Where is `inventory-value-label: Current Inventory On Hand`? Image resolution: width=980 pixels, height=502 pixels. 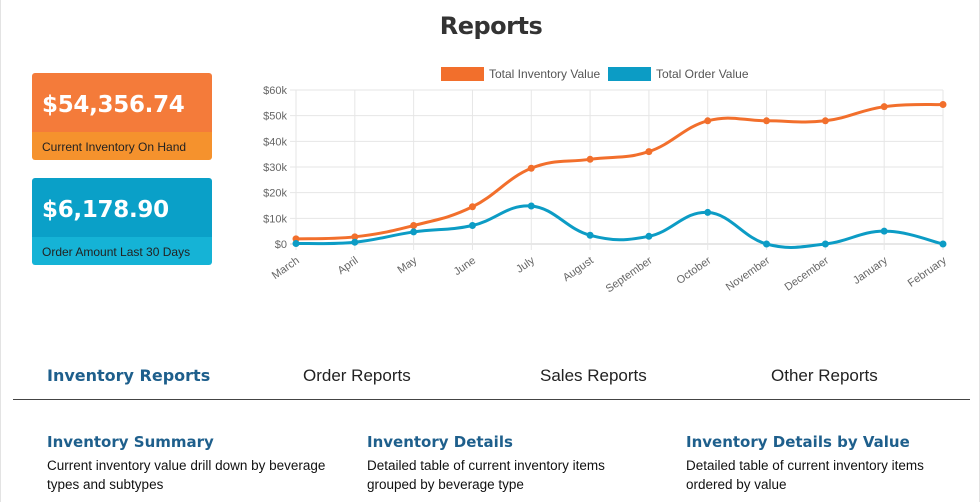 inventory-value-label: Current Inventory On Hand is located at coordinates (122, 146).